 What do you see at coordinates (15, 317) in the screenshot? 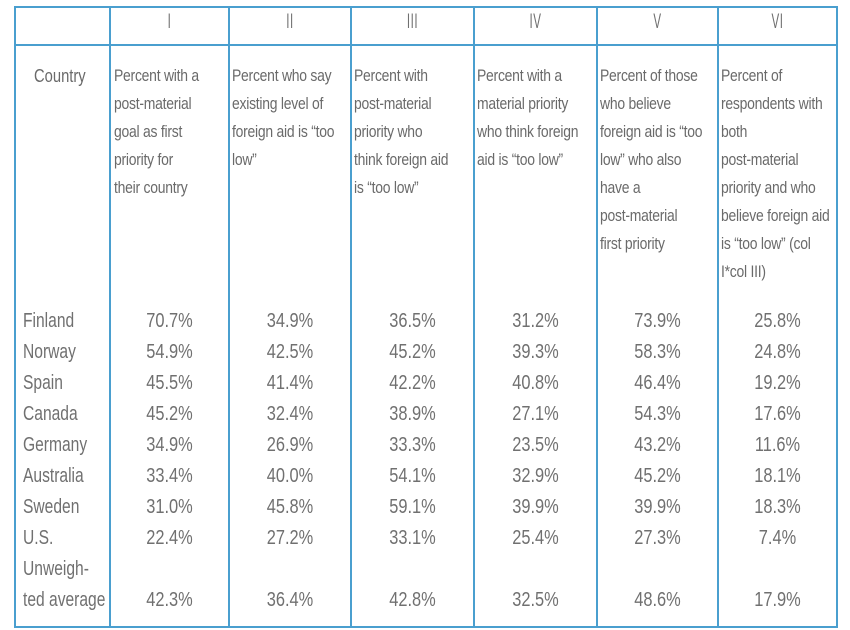
I see `table-border-left` at bounding box center [15, 317].